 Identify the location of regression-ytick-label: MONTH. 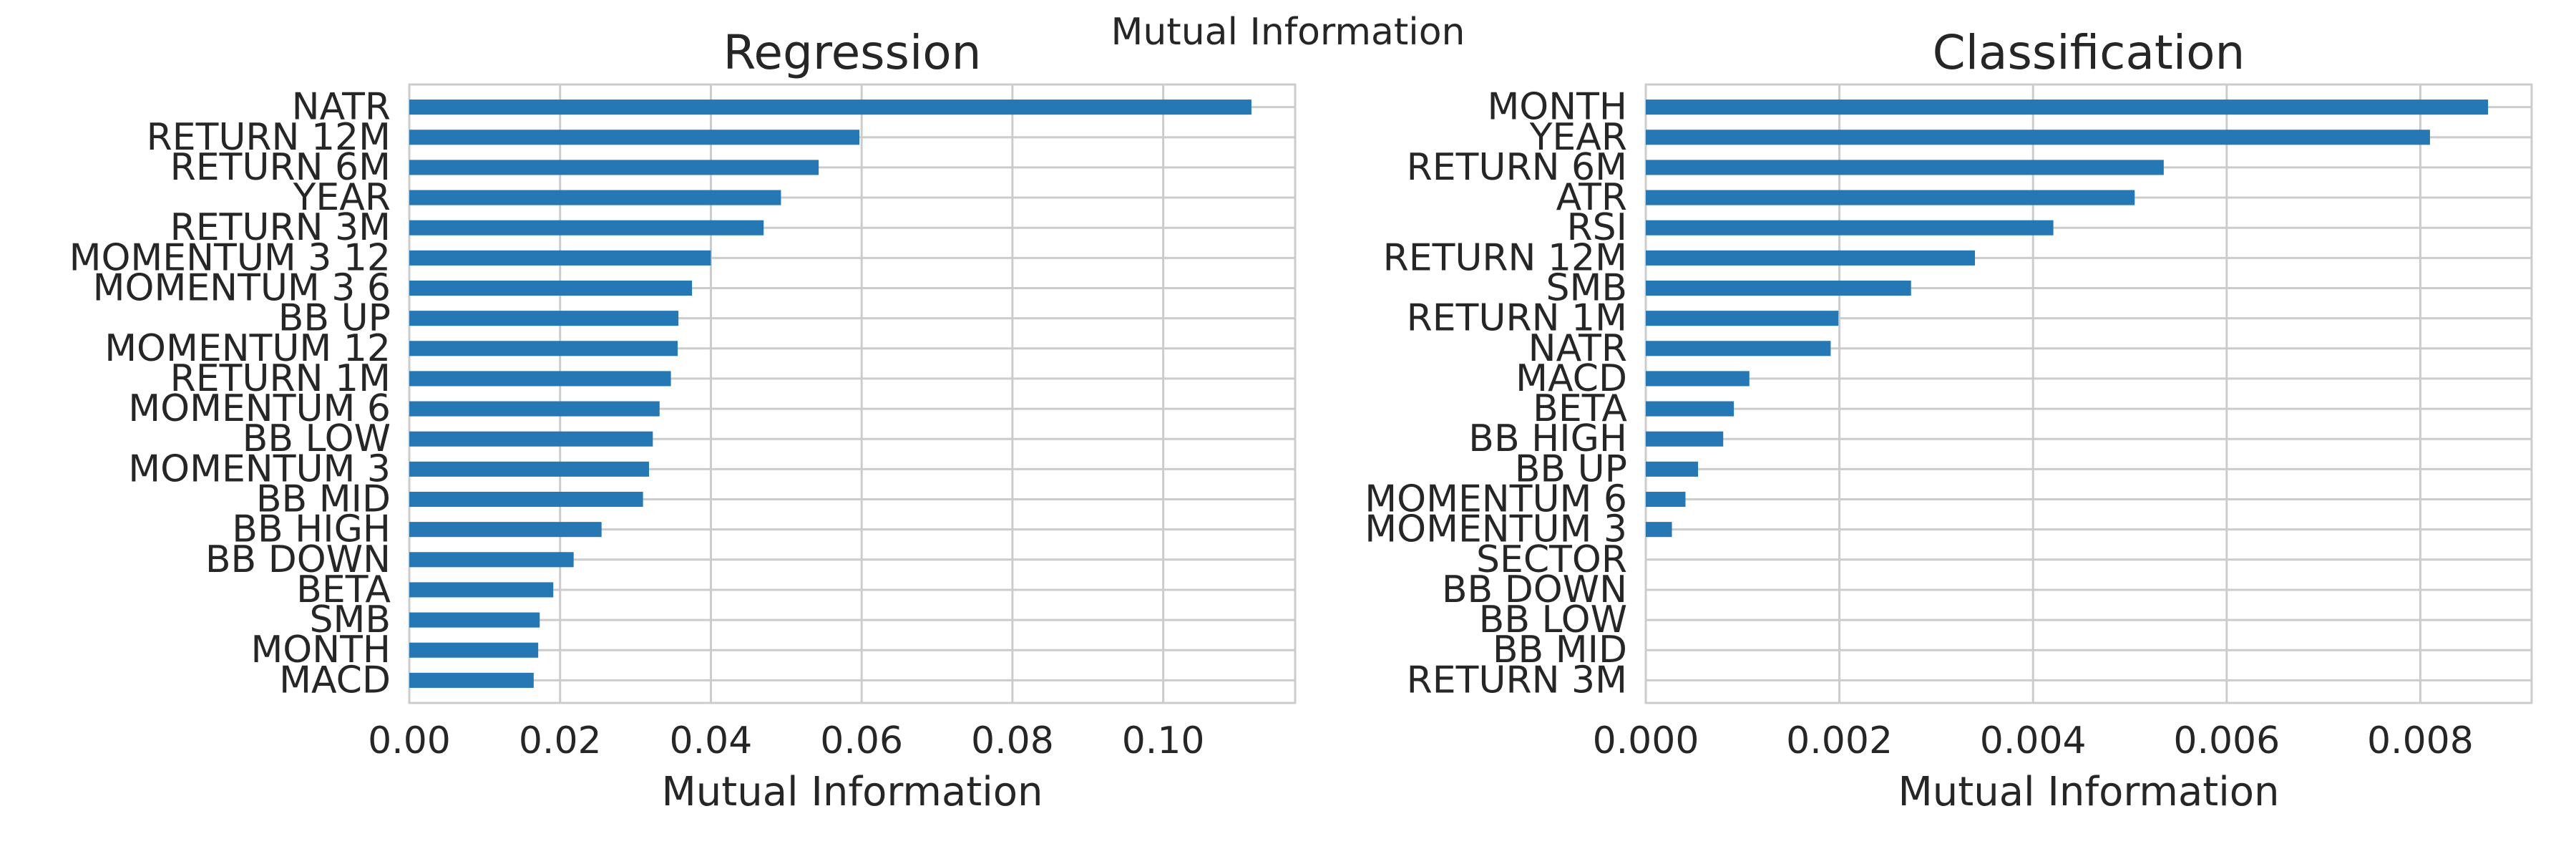
(320, 650).